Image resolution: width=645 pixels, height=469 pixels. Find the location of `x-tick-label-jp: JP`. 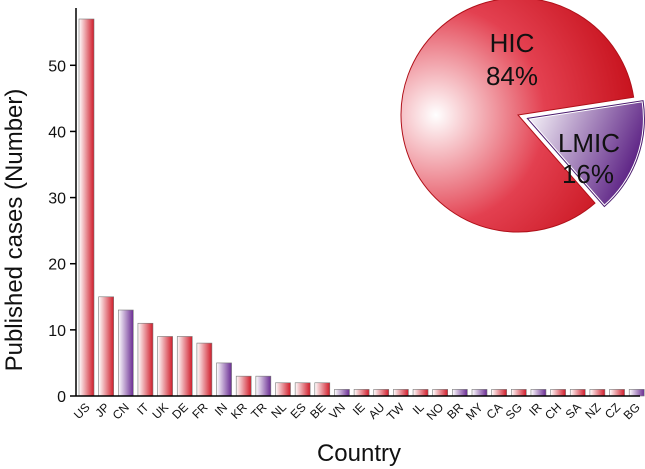

x-tick-label-jp: JP is located at coordinates (102, 410).